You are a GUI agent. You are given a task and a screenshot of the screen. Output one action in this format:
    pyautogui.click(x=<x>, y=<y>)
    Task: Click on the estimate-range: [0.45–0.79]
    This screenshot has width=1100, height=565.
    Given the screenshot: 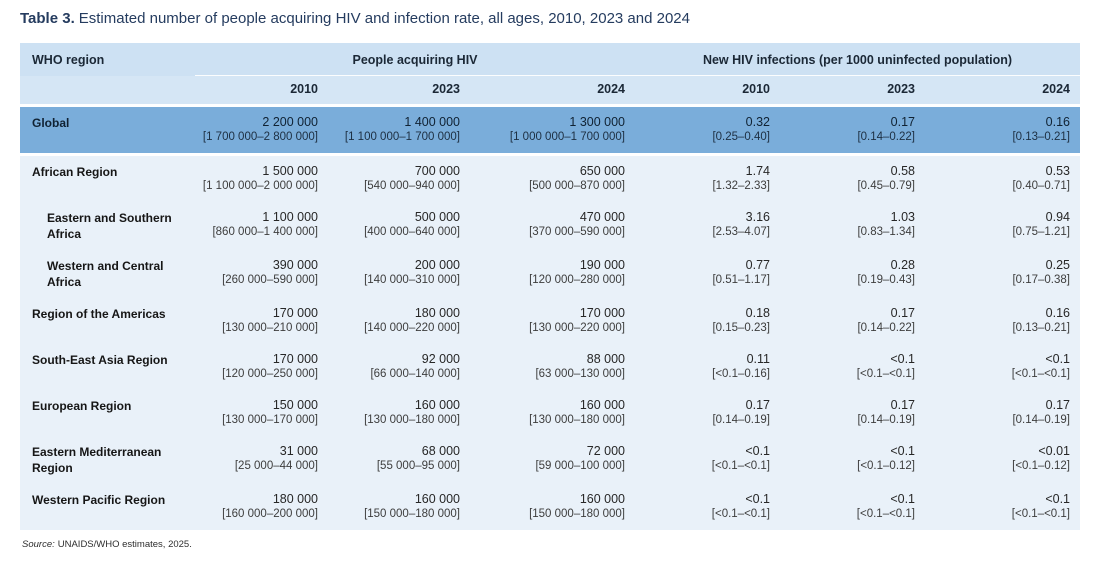 What is the action you would take?
    pyautogui.click(x=886, y=186)
    